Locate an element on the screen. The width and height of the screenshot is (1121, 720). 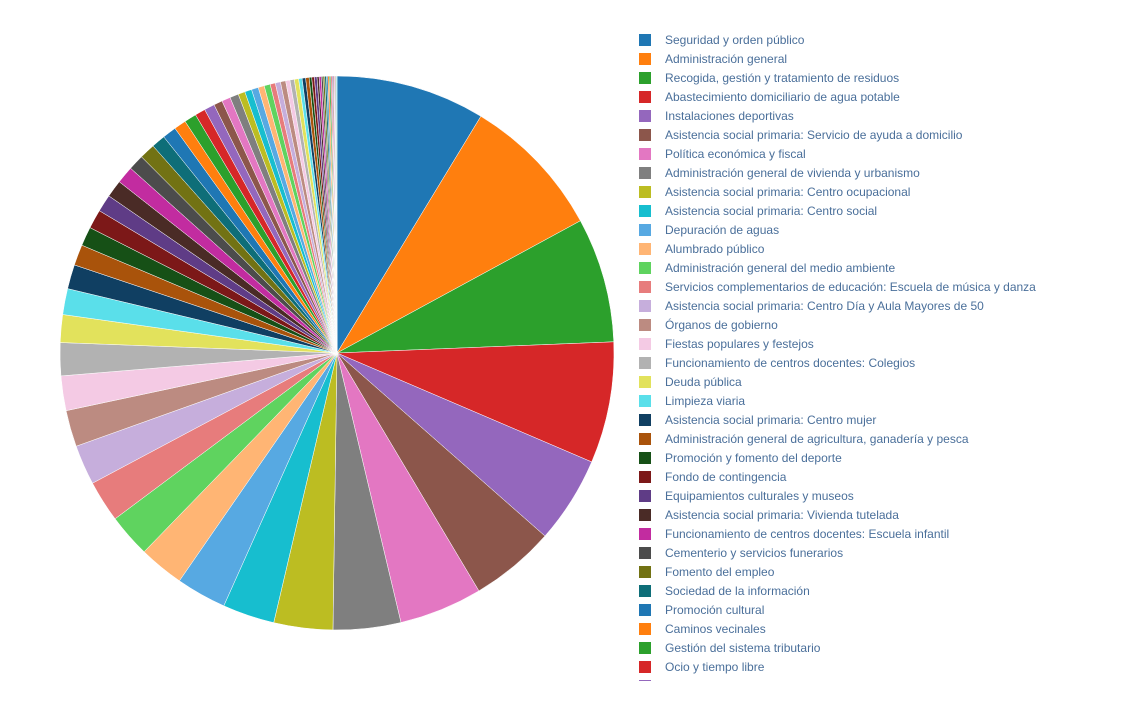
legend-item: Órganos de gobierno is located at coordinates (705, 324).